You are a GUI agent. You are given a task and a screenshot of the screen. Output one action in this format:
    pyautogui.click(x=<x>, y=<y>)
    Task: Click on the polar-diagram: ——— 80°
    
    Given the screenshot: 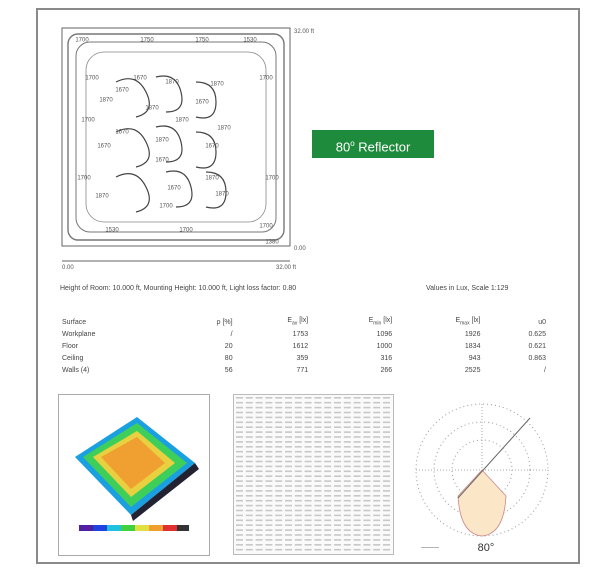 What is the action you would take?
    pyautogui.click(x=482, y=478)
    